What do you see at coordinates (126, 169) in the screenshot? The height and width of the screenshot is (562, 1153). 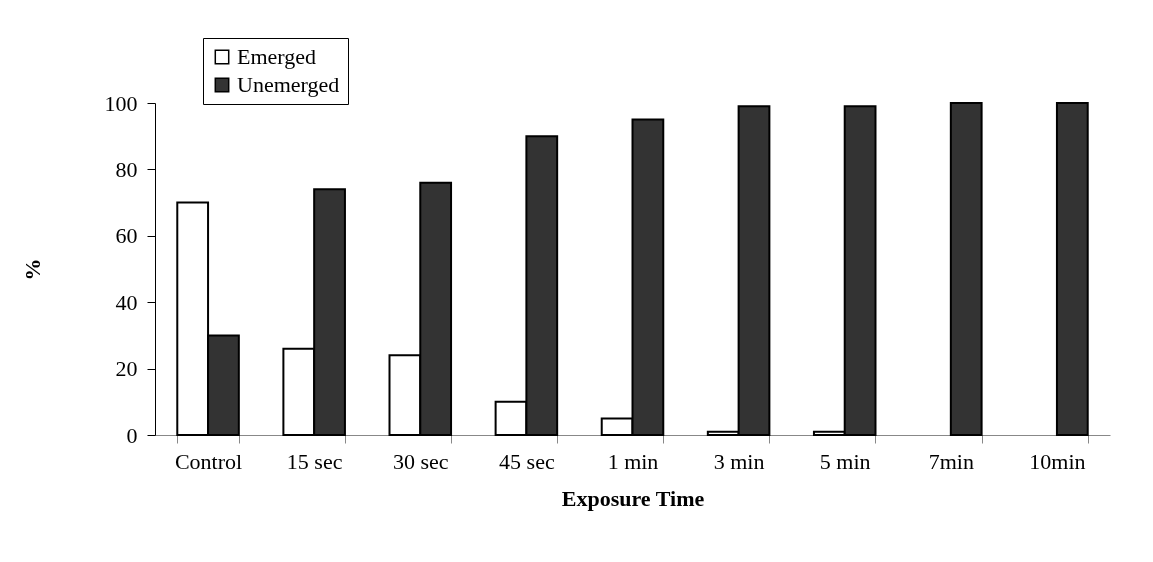 I see `y-tick-label: 80` at bounding box center [126, 169].